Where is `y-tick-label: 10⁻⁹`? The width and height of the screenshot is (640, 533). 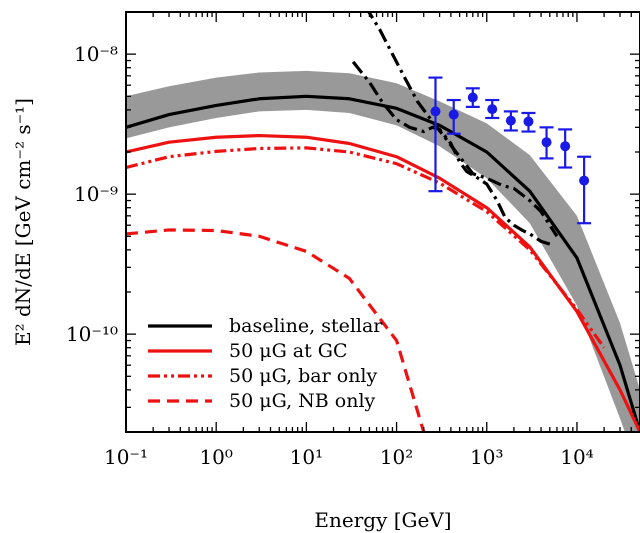 y-tick-label: 10⁻⁹ is located at coordinates (96, 194).